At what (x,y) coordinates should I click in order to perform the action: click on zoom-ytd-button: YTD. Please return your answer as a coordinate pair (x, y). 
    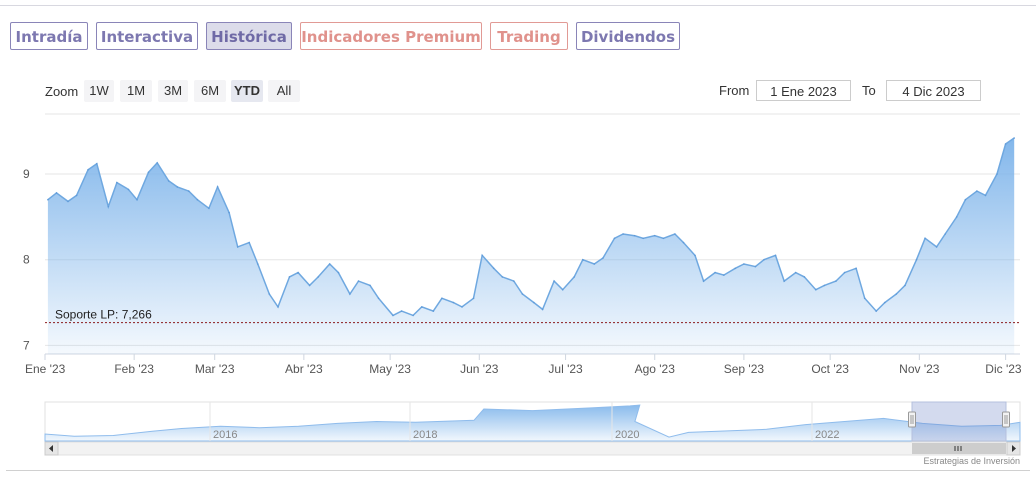
    Looking at the image, I should click on (247, 91).